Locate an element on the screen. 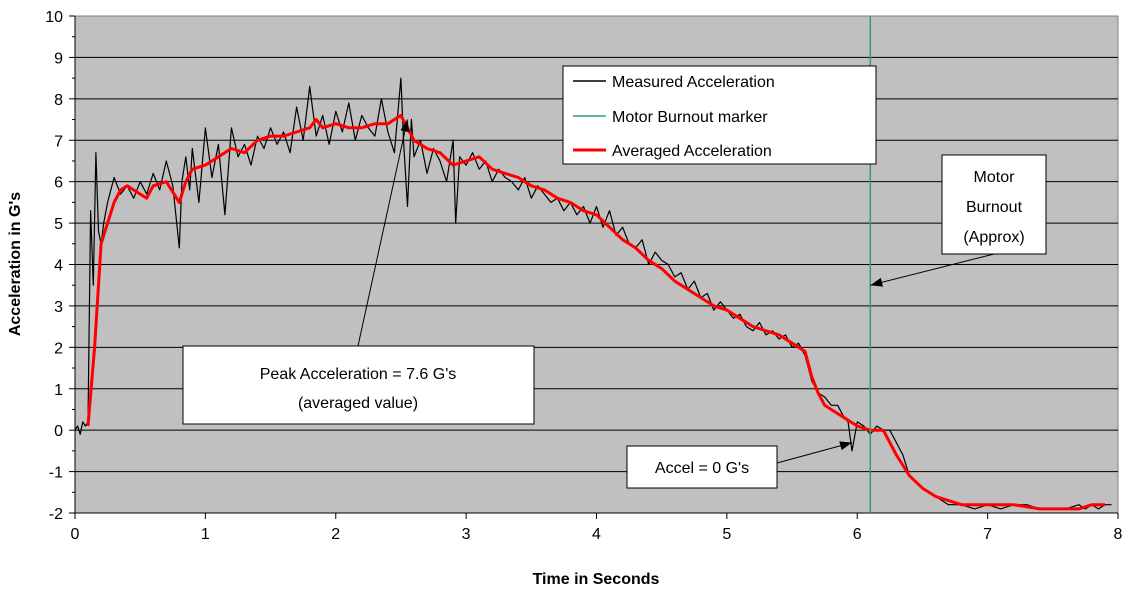 The image size is (1129, 595). x-tick-label: 0 is located at coordinates (75, 534).